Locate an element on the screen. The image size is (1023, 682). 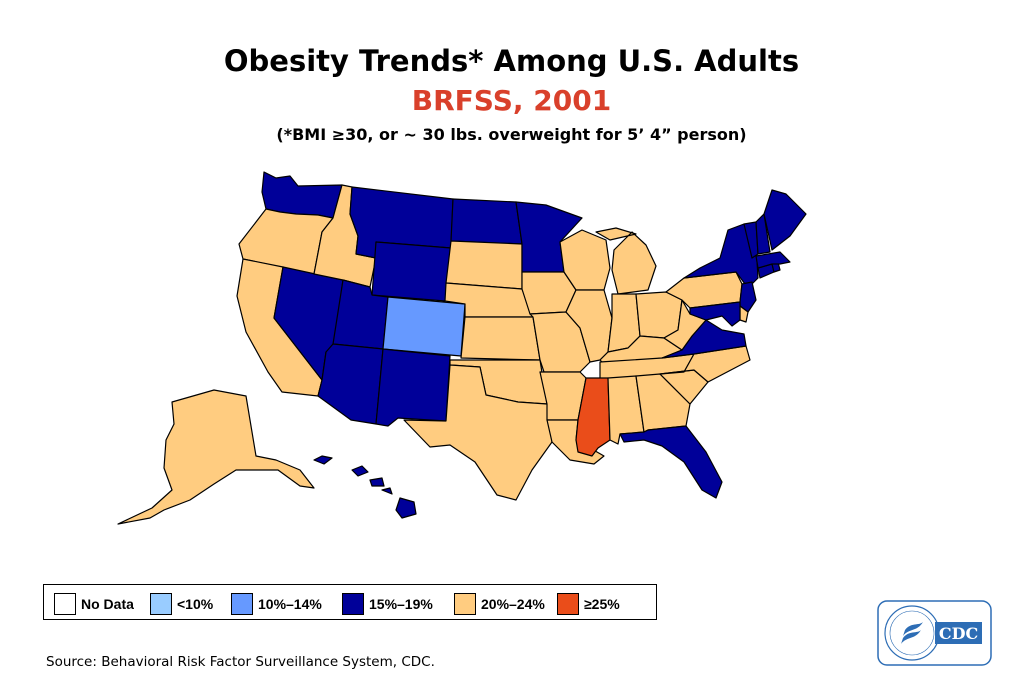
legend-item-ge25: ≥25% is located at coordinates (588, 604).